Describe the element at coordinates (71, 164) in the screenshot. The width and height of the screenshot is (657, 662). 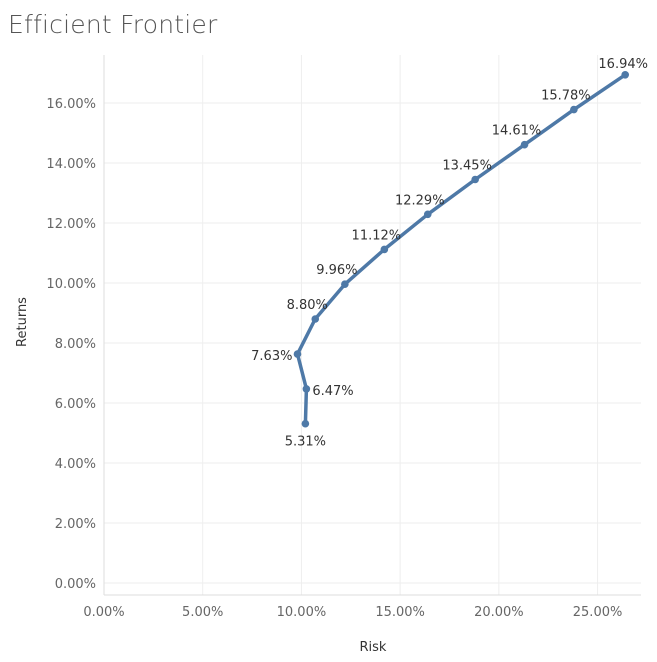
I see `y-tick-label: 14.00%` at that location.